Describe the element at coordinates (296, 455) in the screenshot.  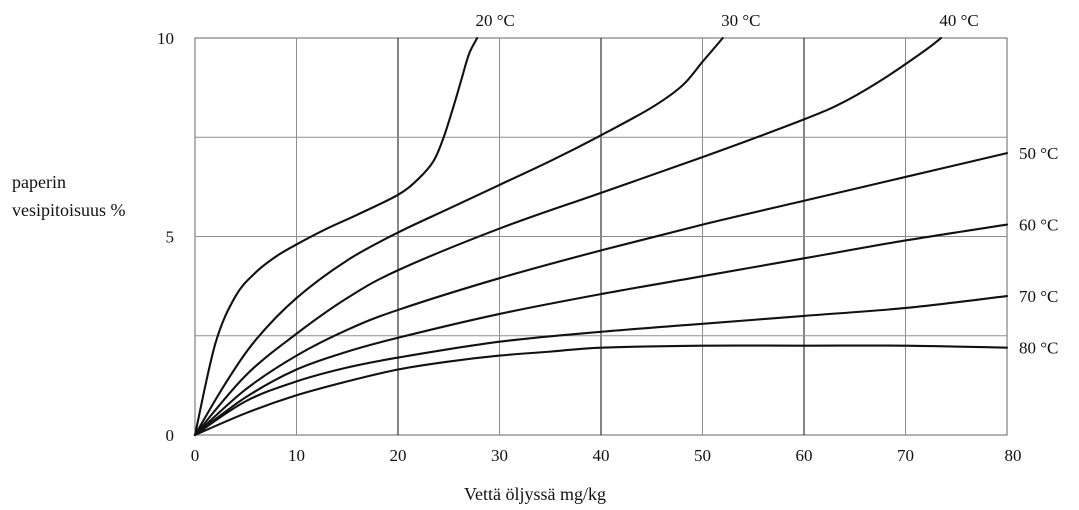
I see `x-tick-label: 10` at that location.